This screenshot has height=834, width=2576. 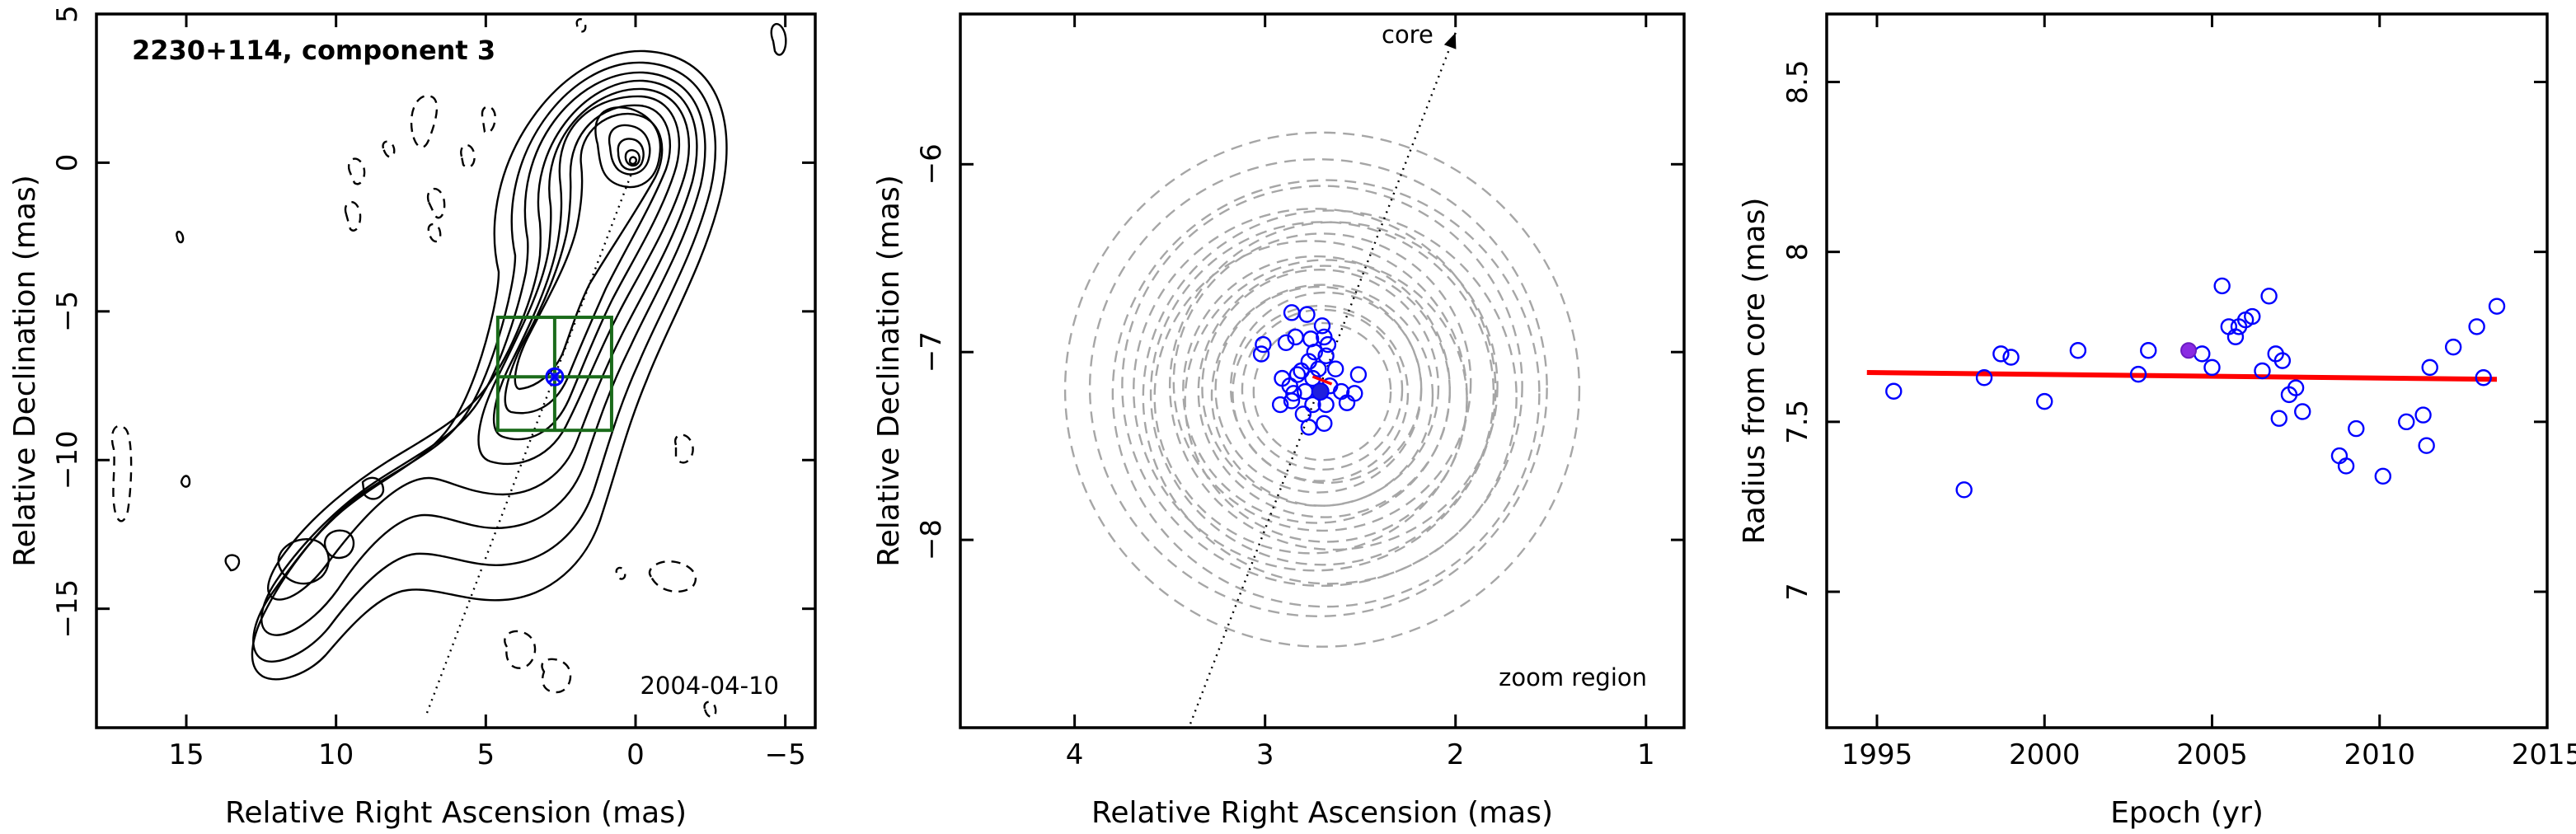 I want to click on mean-position-marker, so click(x=1321, y=391).